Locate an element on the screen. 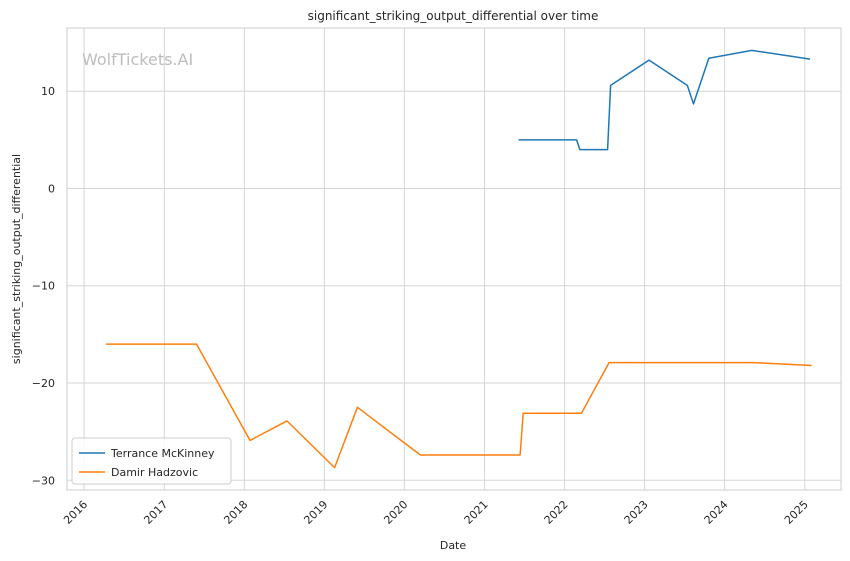 This screenshot has width=850, height=561. legend-box is located at coordinates (151, 461).